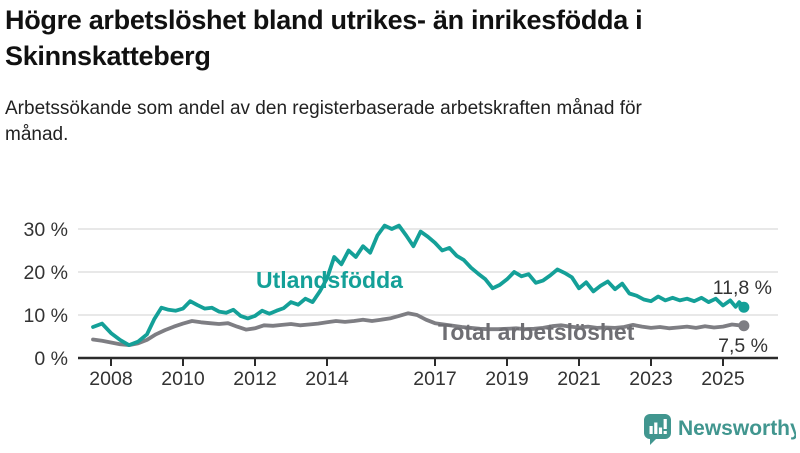 This screenshot has height=453, width=800. I want to click on x-axis-label-2008: 2008, so click(110, 379).